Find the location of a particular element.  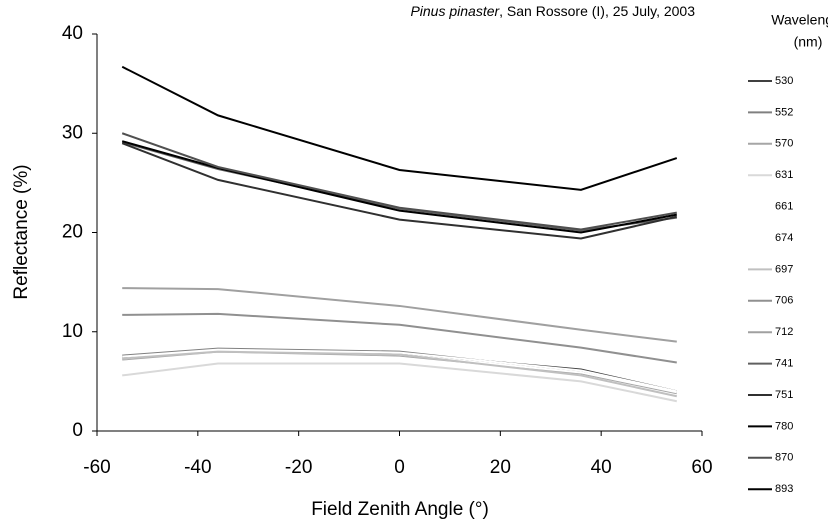

legend-title: (nm) is located at coordinates (808, 42).